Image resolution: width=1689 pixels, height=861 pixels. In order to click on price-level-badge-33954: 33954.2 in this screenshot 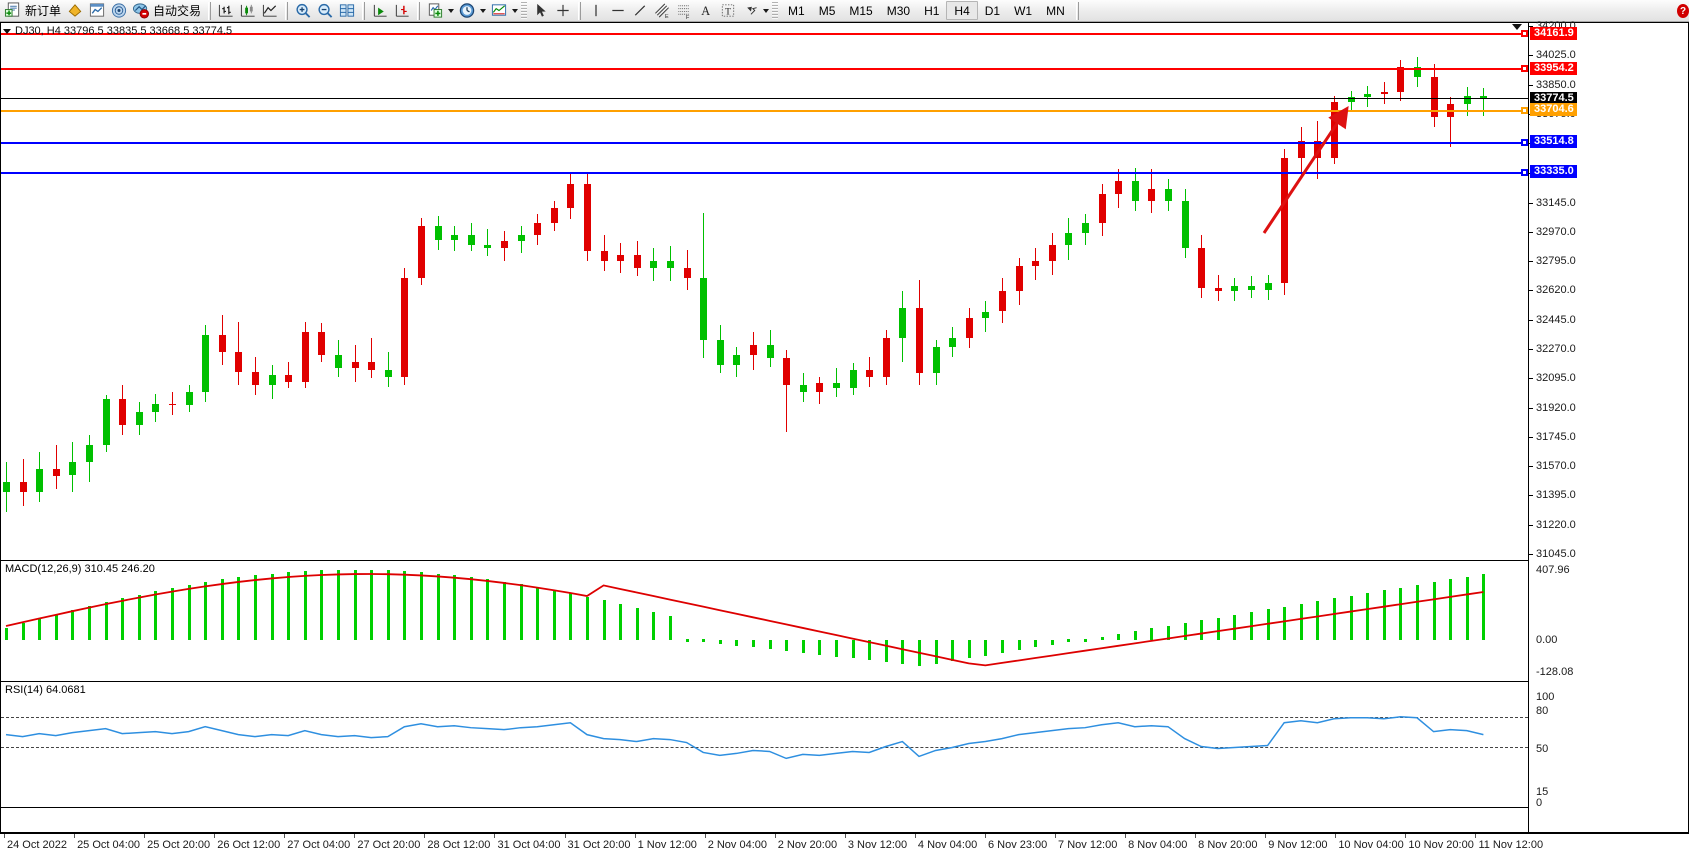, I will do `click(1553, 68)`.